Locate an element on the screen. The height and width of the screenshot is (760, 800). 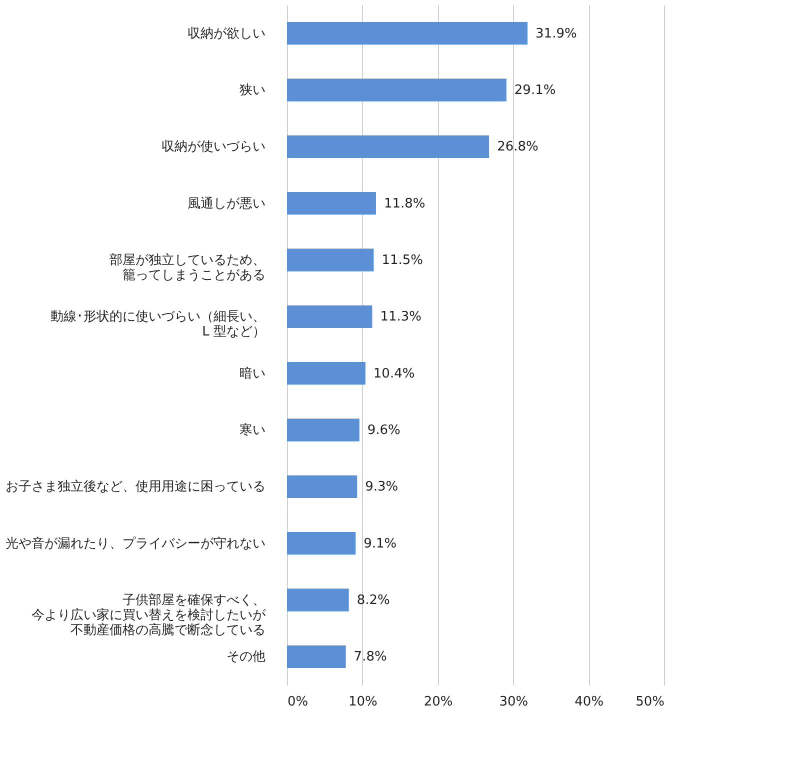
data-label: 31.9% is located at coordinates (556, 34).